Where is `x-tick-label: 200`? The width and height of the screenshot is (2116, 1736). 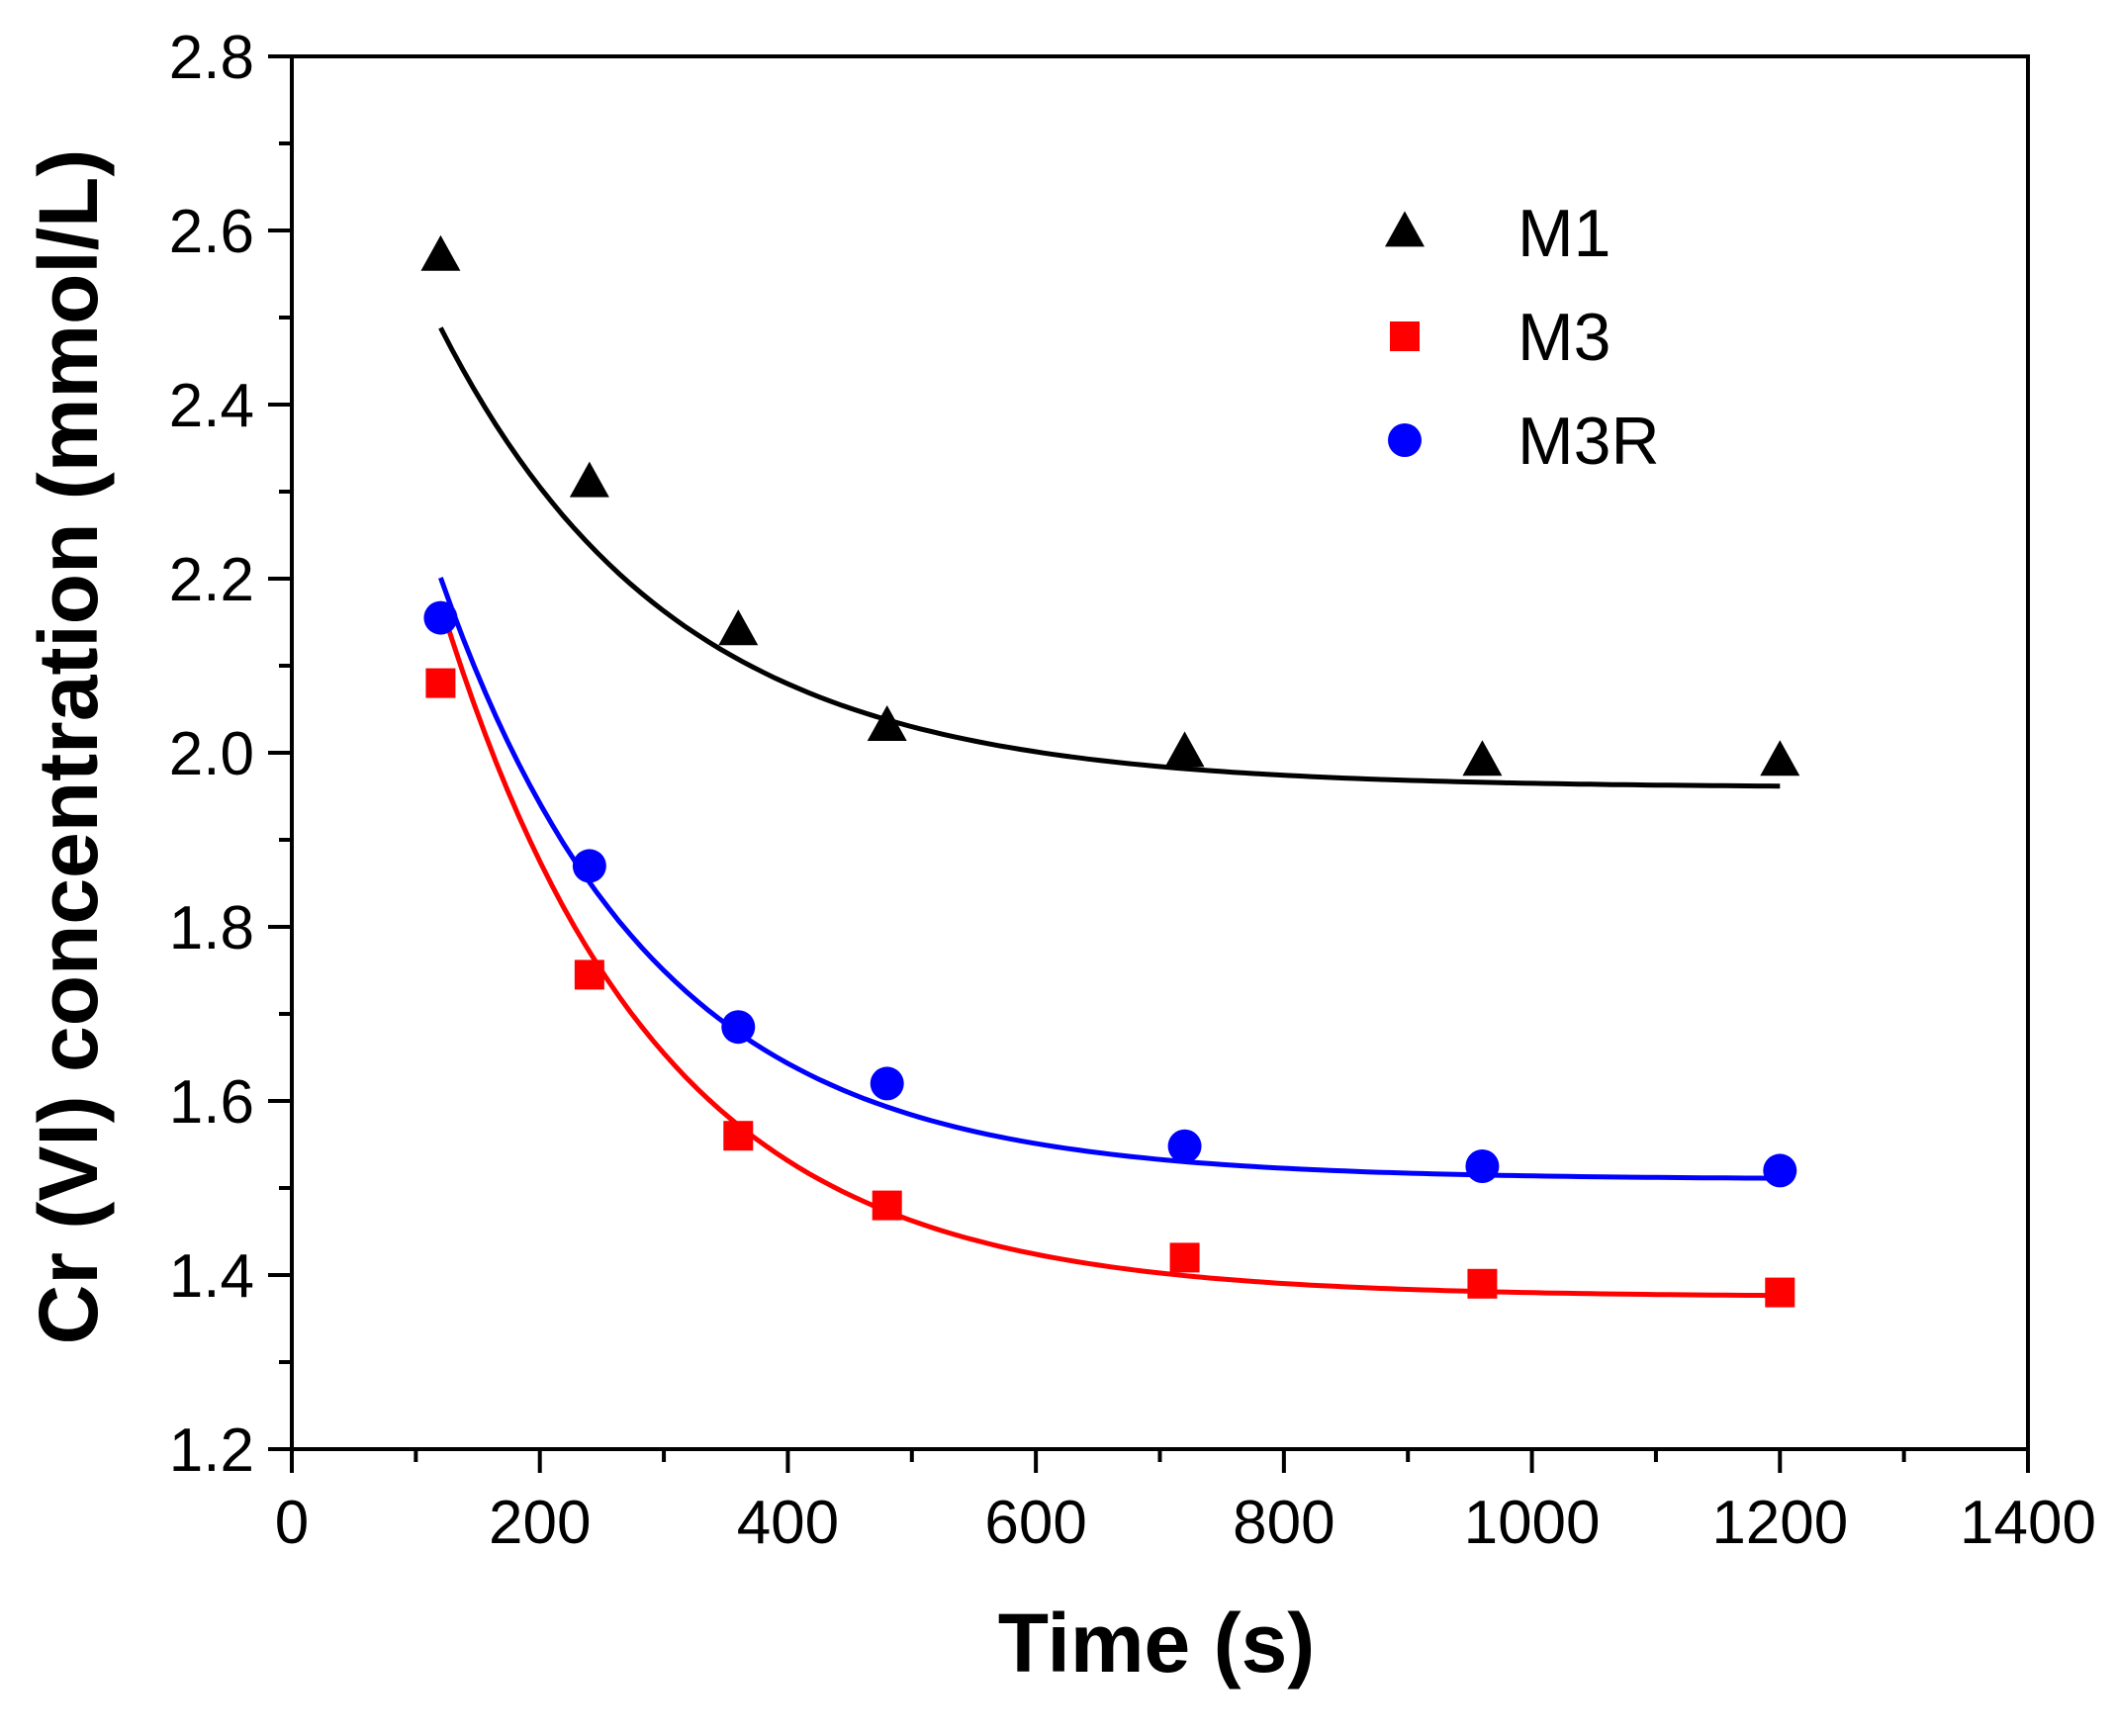 x-tick-label: 200 is located at coordinates (540, 1523).